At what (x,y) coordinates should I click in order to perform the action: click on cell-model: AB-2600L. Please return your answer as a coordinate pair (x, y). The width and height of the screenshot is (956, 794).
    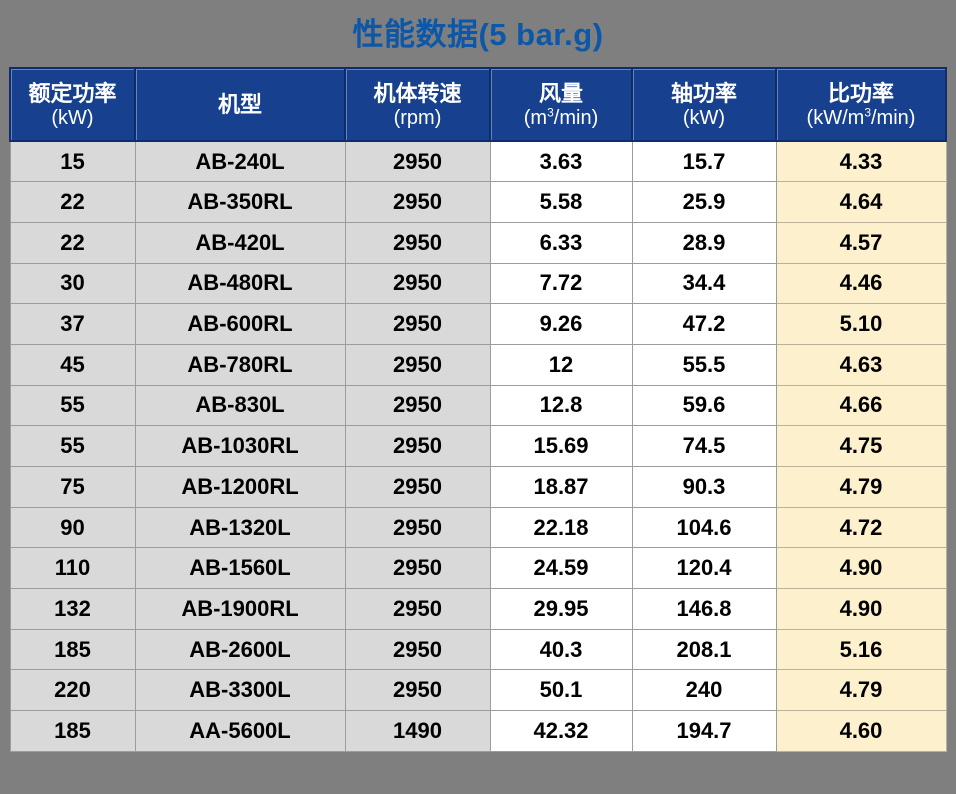
    Looking at the image, I should click on (240, 649).